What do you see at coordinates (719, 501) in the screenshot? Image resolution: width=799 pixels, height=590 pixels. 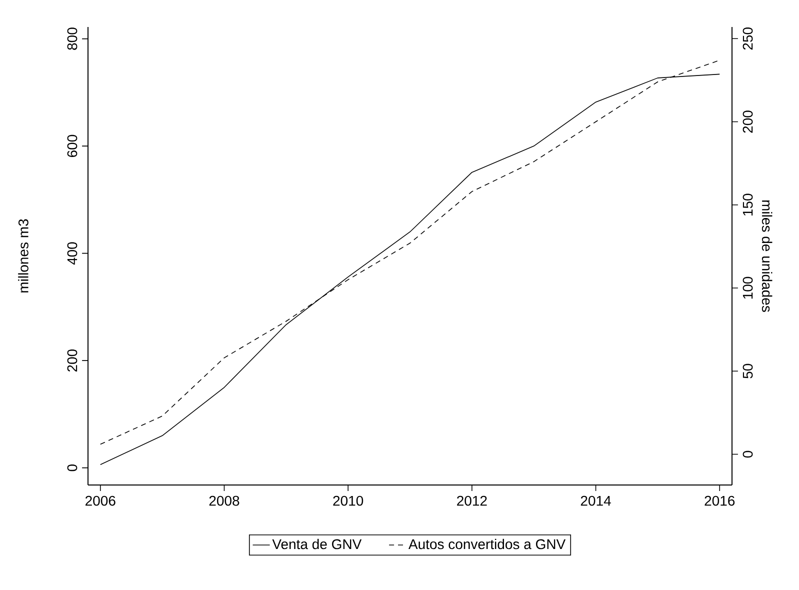 I see `x-tick-label: 2016` at bounding box center [719, 501].